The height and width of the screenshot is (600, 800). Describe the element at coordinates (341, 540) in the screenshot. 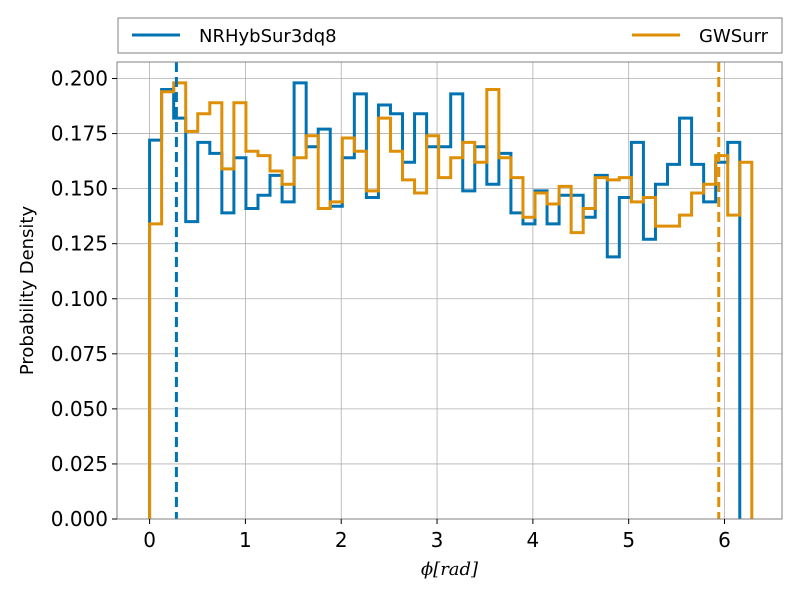

I see `x-tick-label: 2` at that location.